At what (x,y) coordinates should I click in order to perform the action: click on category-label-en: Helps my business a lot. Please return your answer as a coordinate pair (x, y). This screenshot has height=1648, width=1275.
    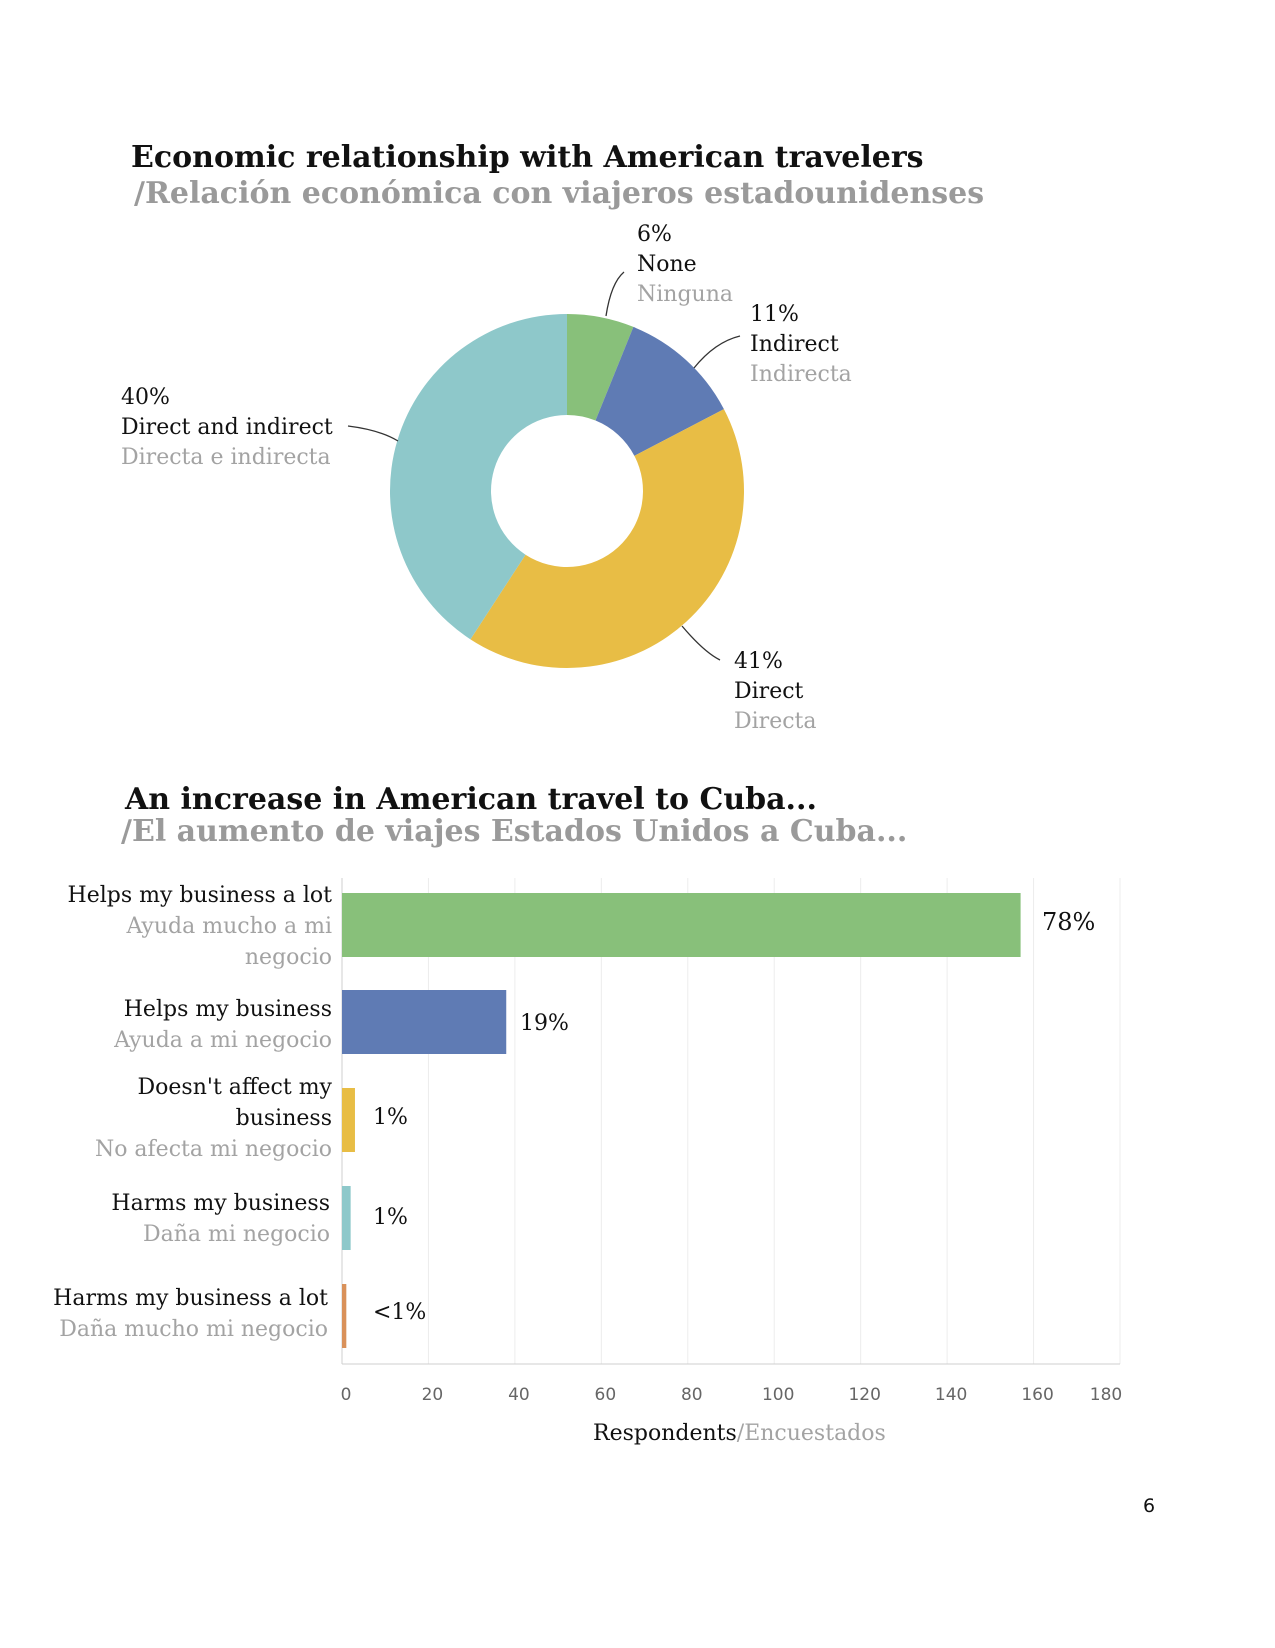
    Looking at the image, I should click on (199, 895).